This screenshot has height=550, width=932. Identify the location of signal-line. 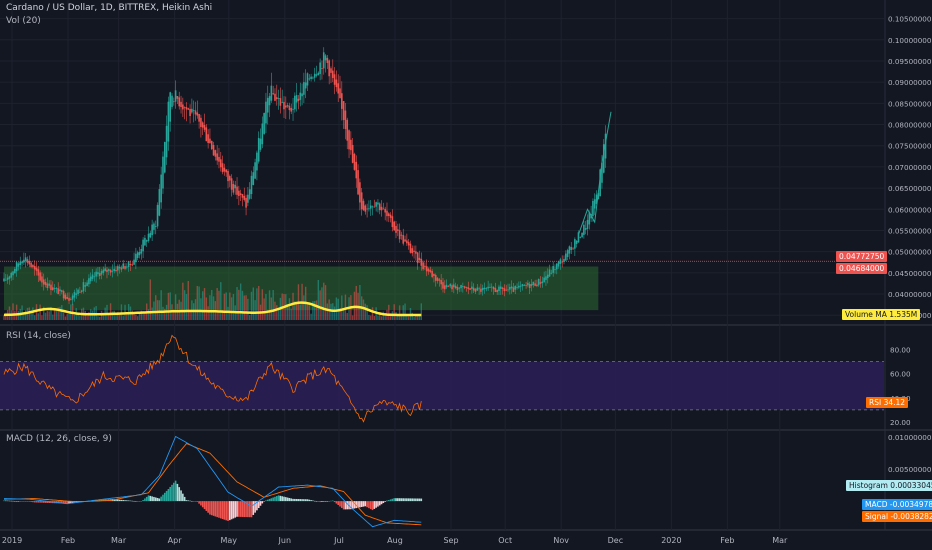
(213, 484).